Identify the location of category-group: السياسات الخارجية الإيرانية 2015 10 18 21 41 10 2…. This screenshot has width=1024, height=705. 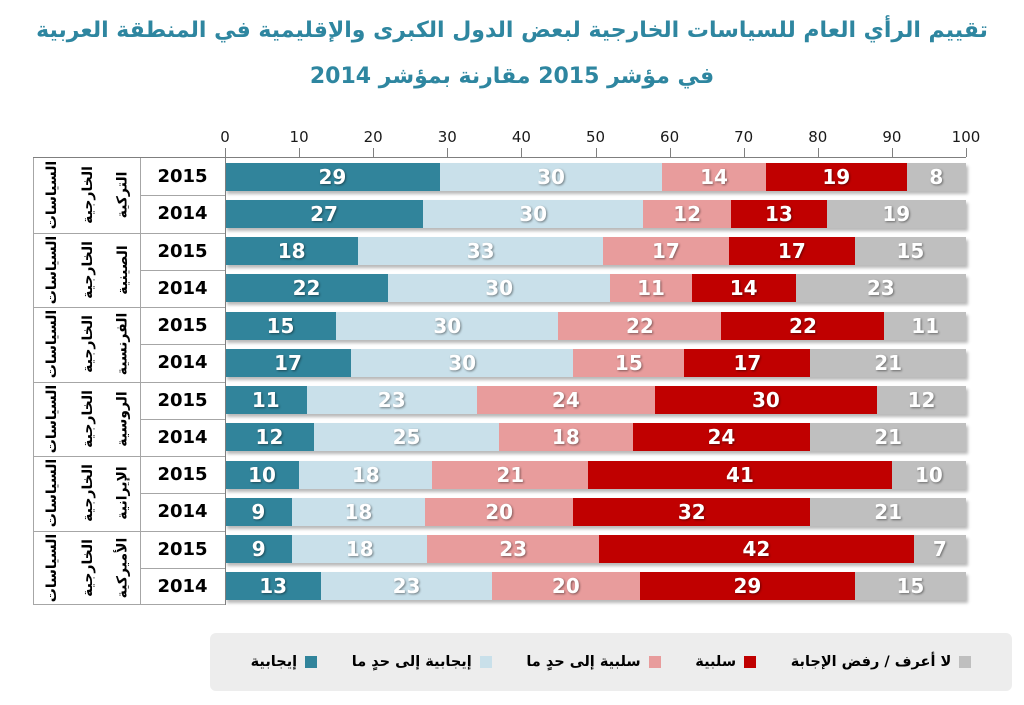
(499, 493).